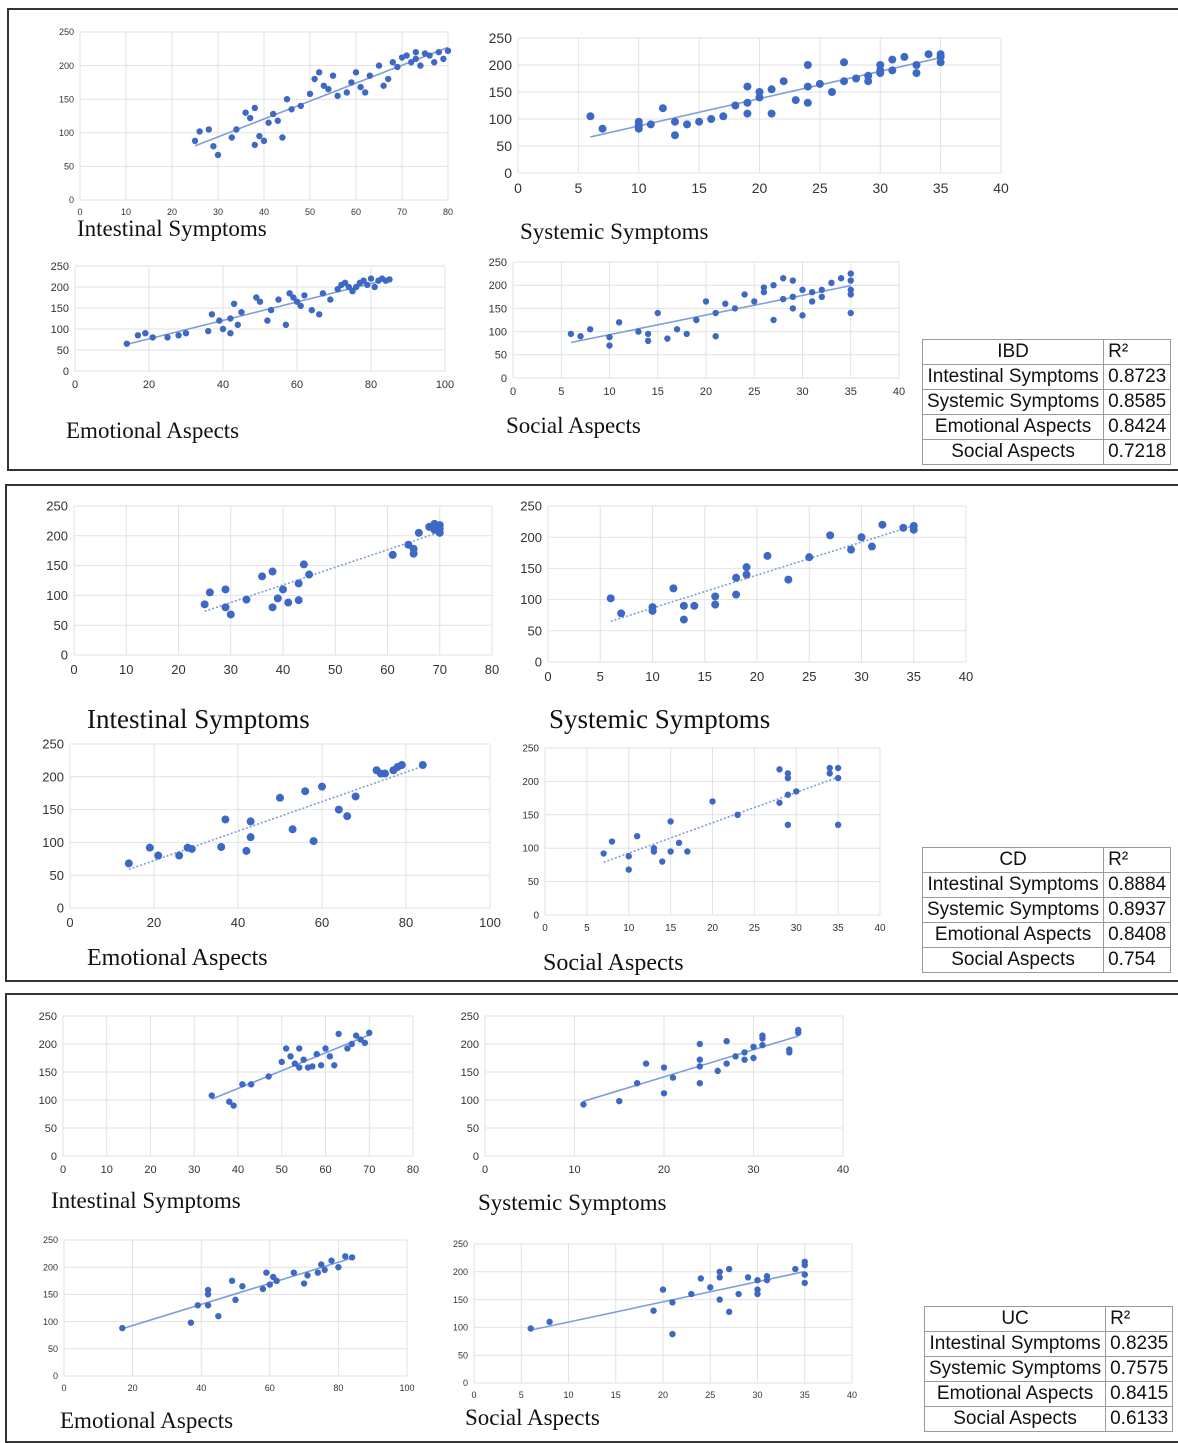  What do you see at coordinates (561, 392) in the screenshot?
I see `x-tick-label: 5` at bounding box center [561, 392].